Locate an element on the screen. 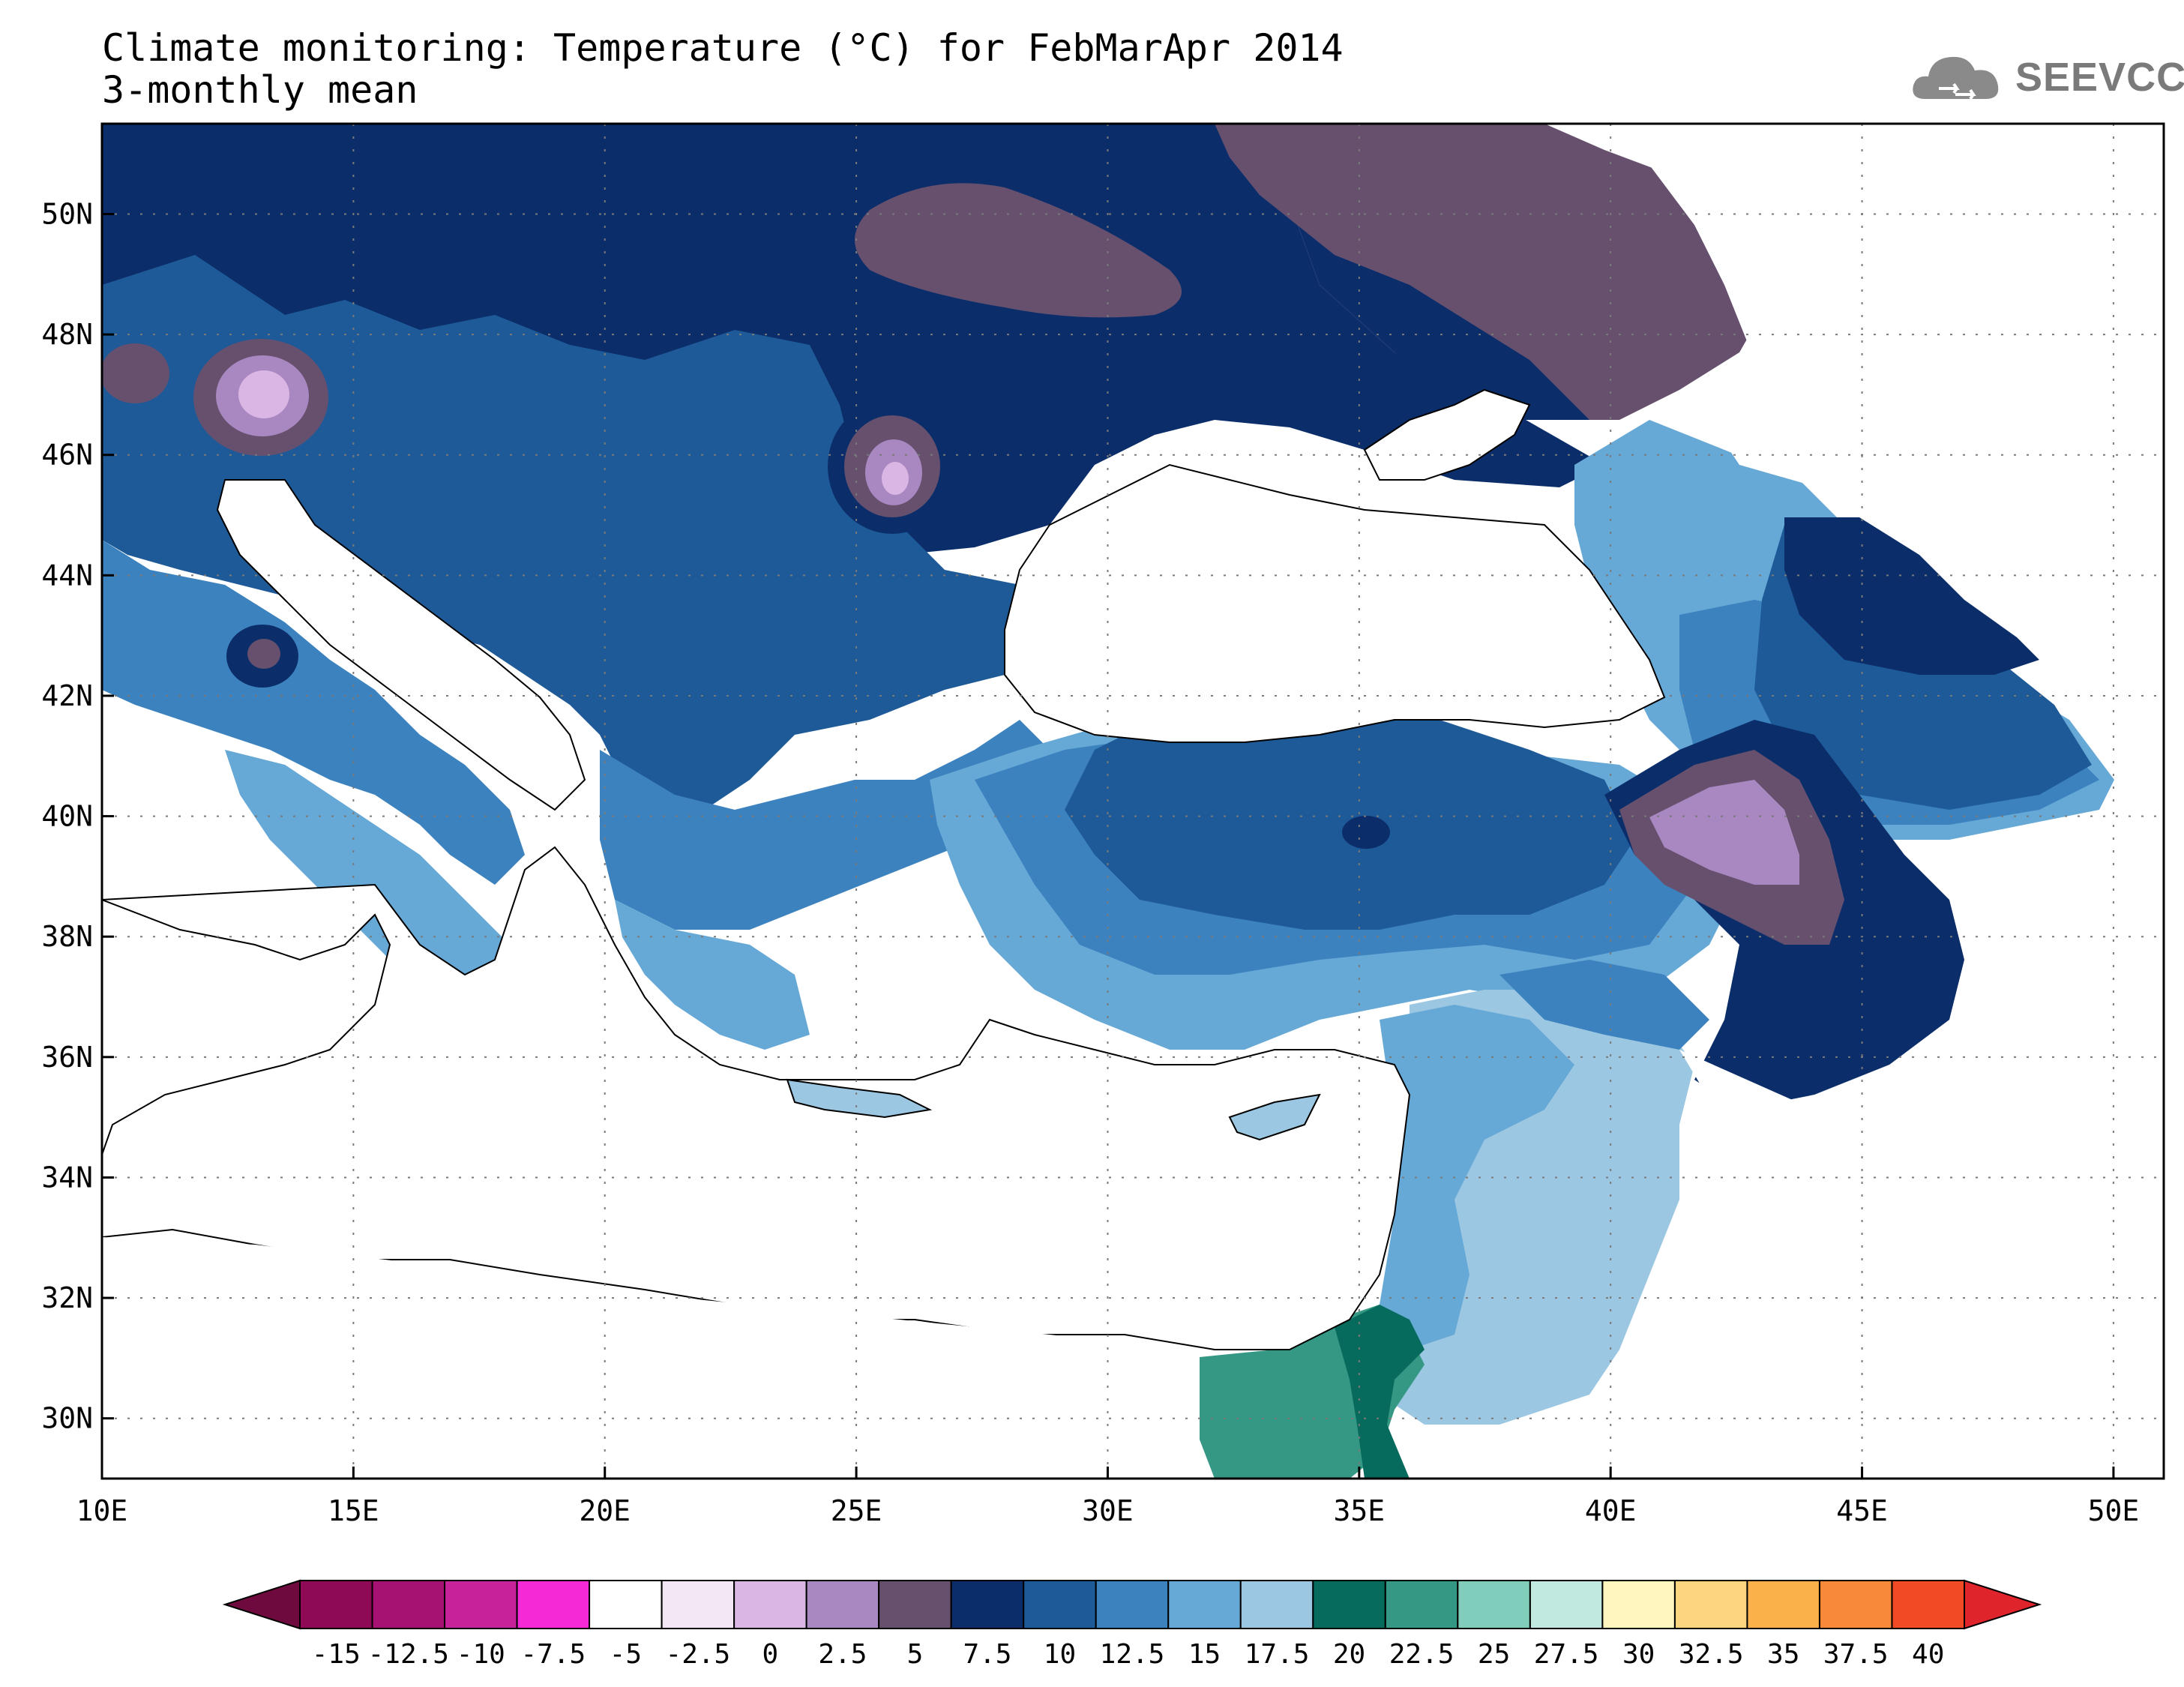  crimea is located at coordinates (1447, 434).